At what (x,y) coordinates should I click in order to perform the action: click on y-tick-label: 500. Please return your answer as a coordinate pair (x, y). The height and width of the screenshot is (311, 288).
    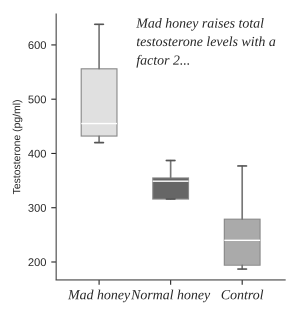
    Looking at the image, I should click on (37, 99).